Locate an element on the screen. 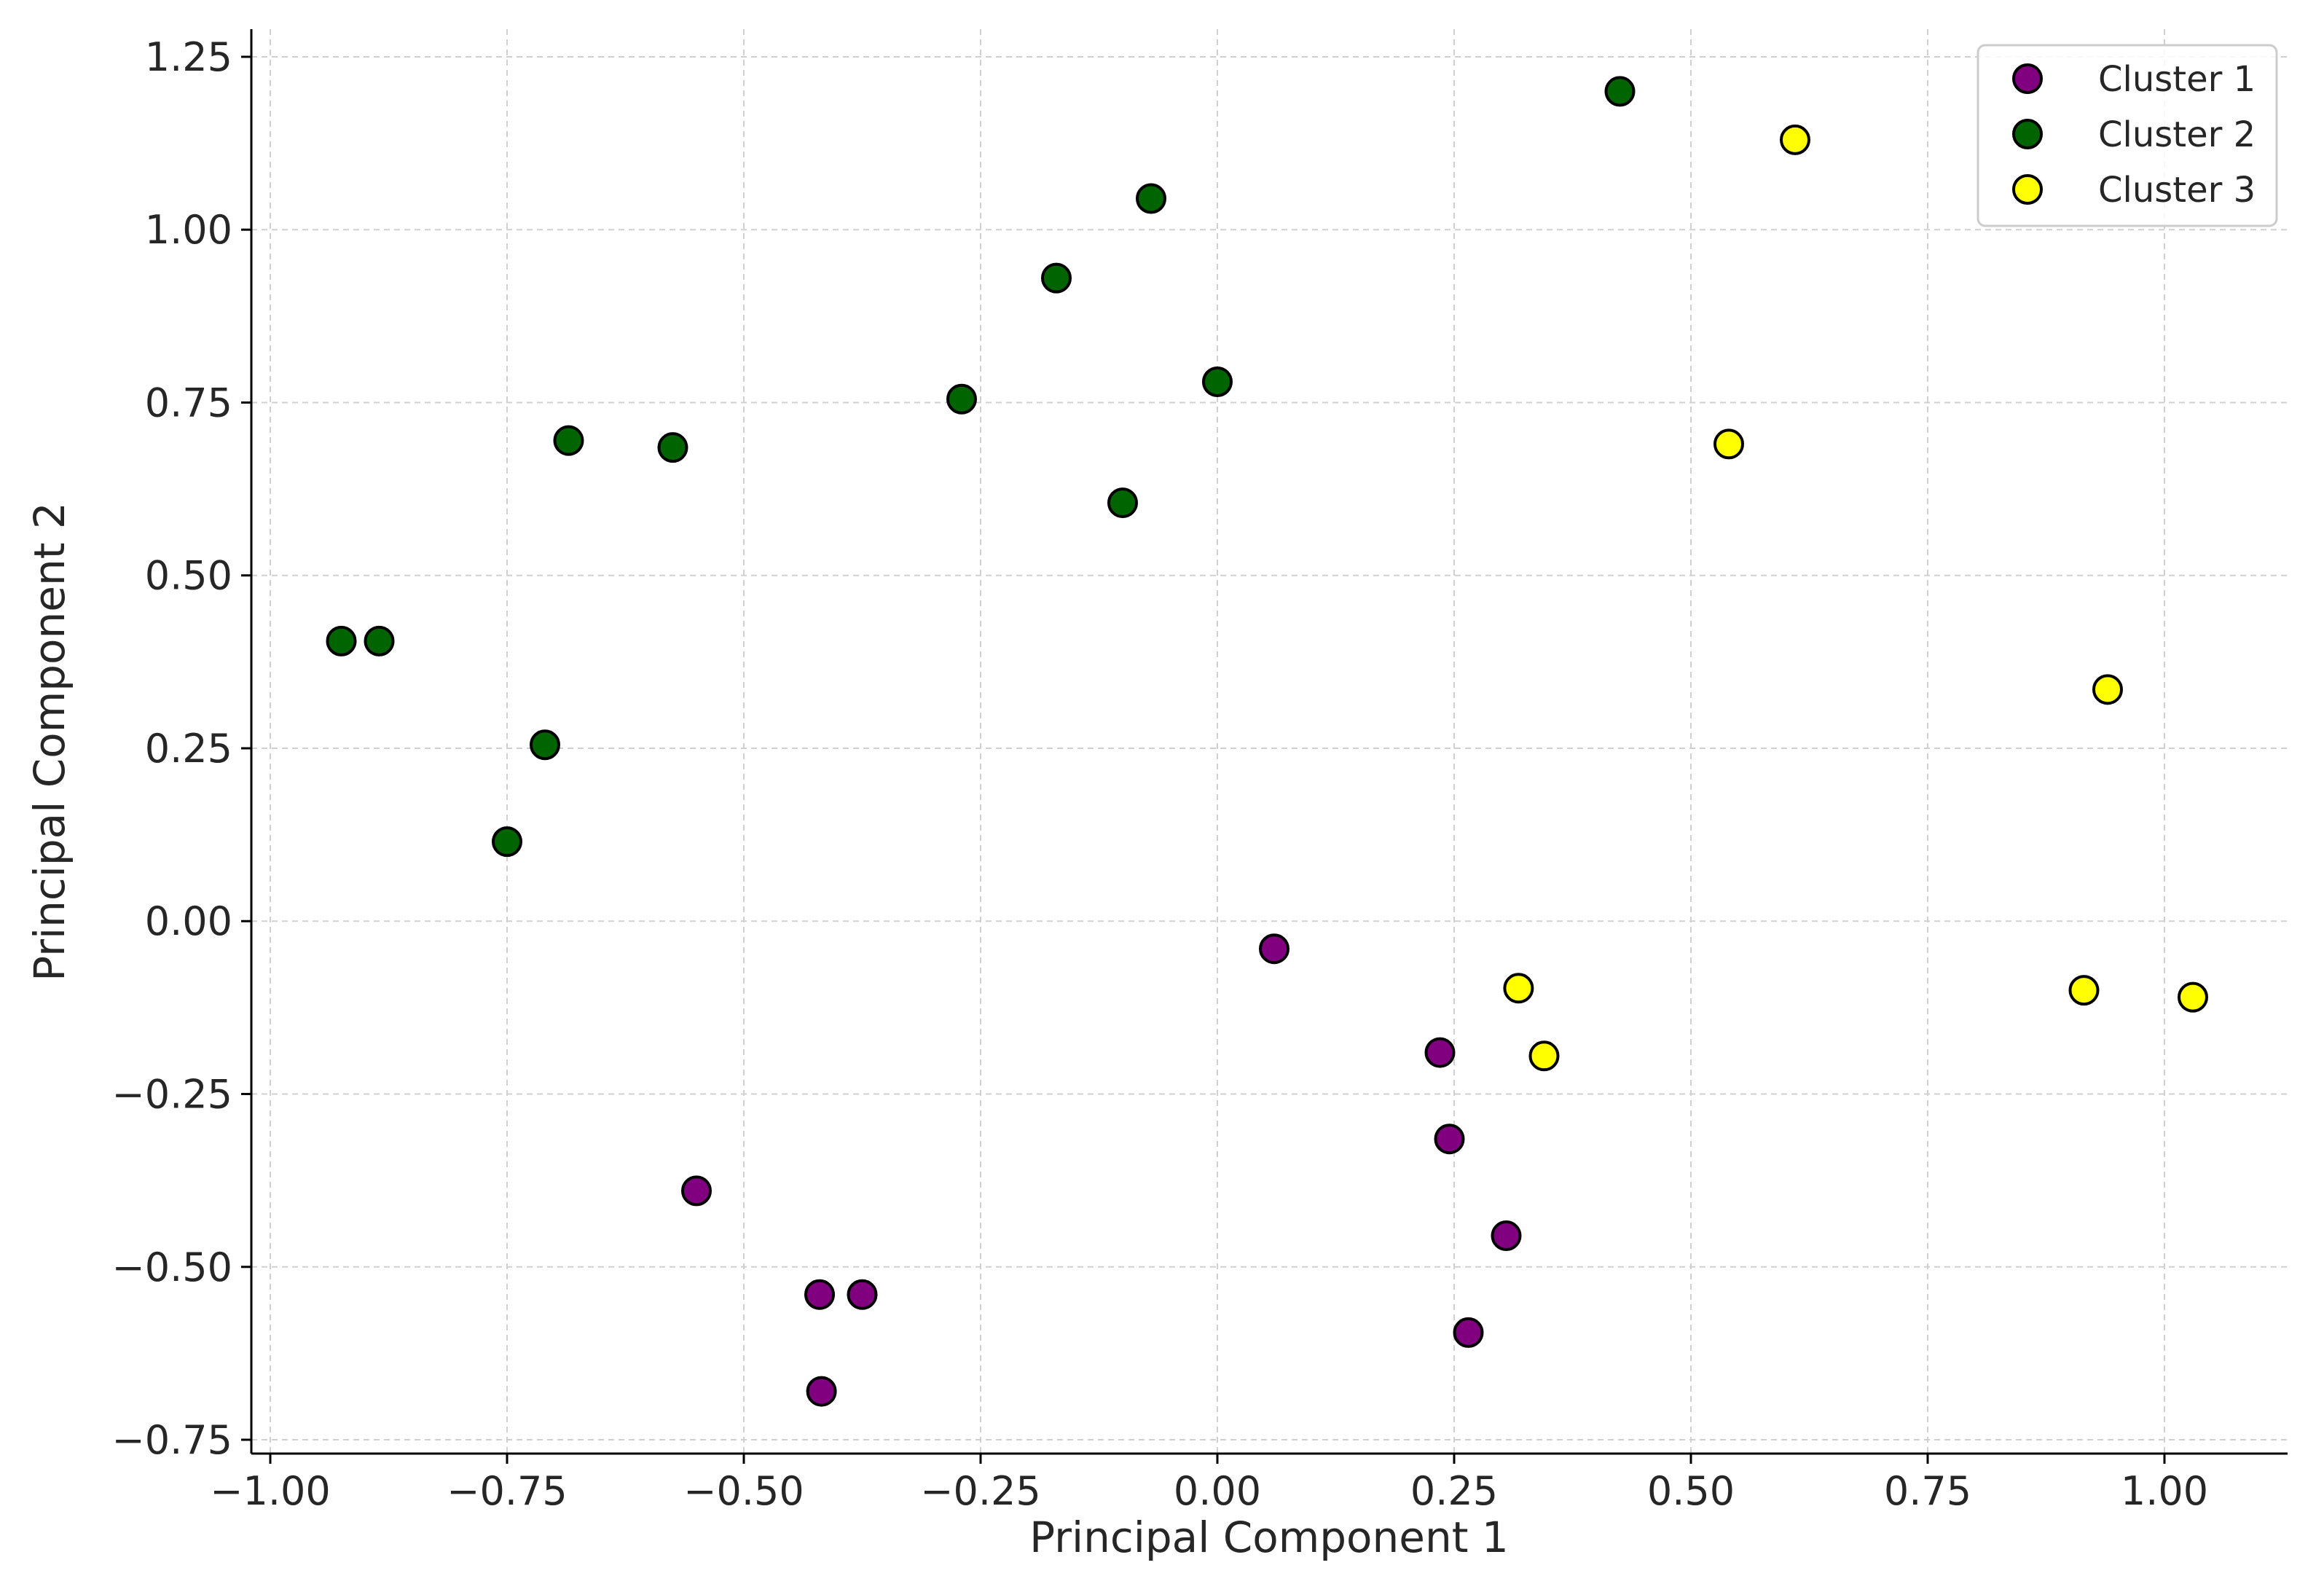 The height and width of the screenshot is (1584, 2324). y-tick-label: 0.75 is located at coordinates (188, 403).